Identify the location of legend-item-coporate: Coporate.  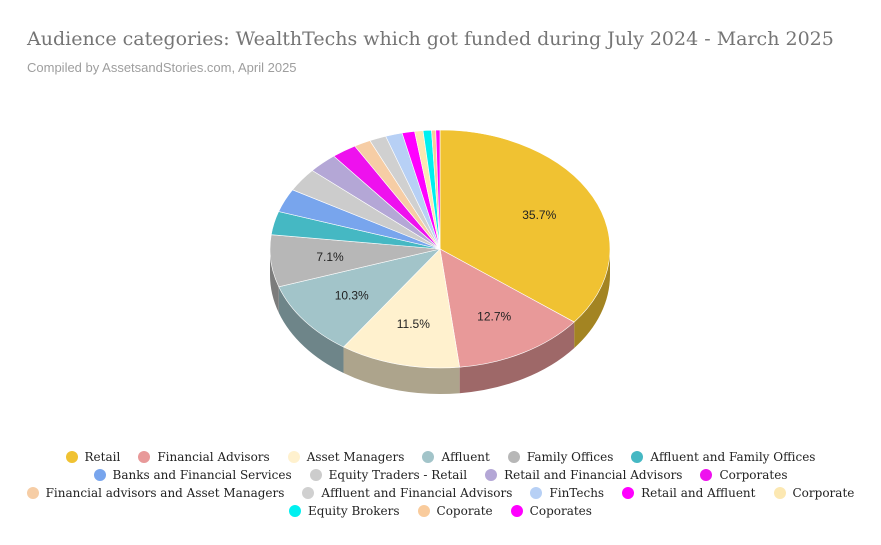
(455, 511).